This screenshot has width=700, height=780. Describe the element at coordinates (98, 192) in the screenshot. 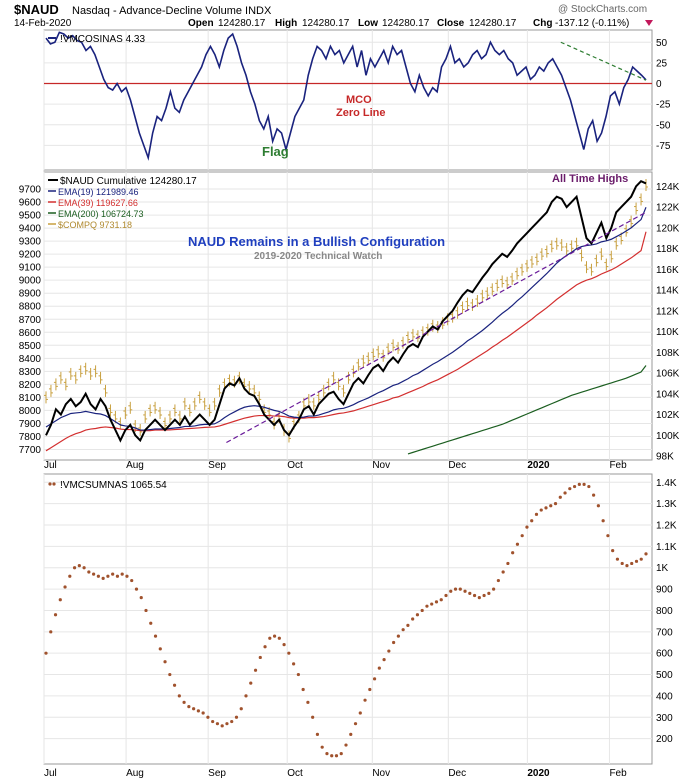

I see `legend-ema19: EMA(19) 121989.46` at that location.